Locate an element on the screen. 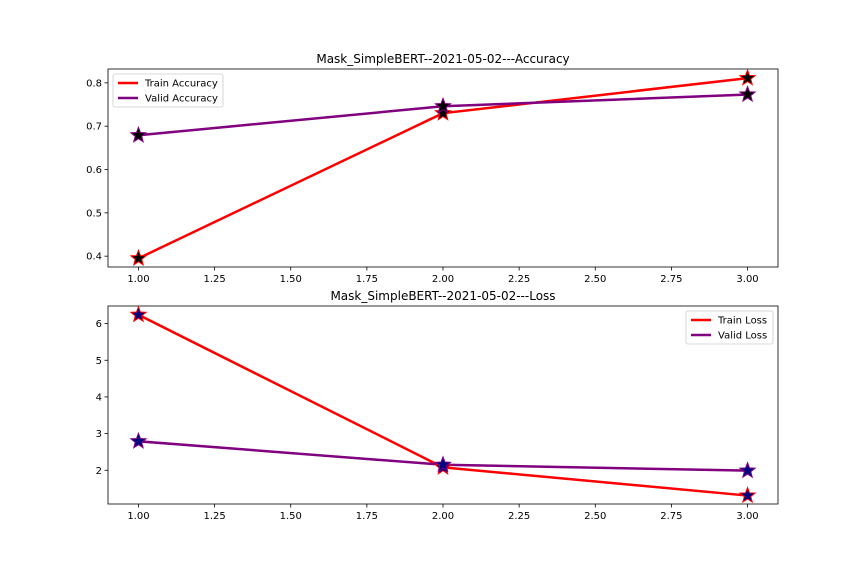 The width and height of the screenshot is (864, 576). legend: Train Loss Valid Loss is located at coordinates (729, 327).